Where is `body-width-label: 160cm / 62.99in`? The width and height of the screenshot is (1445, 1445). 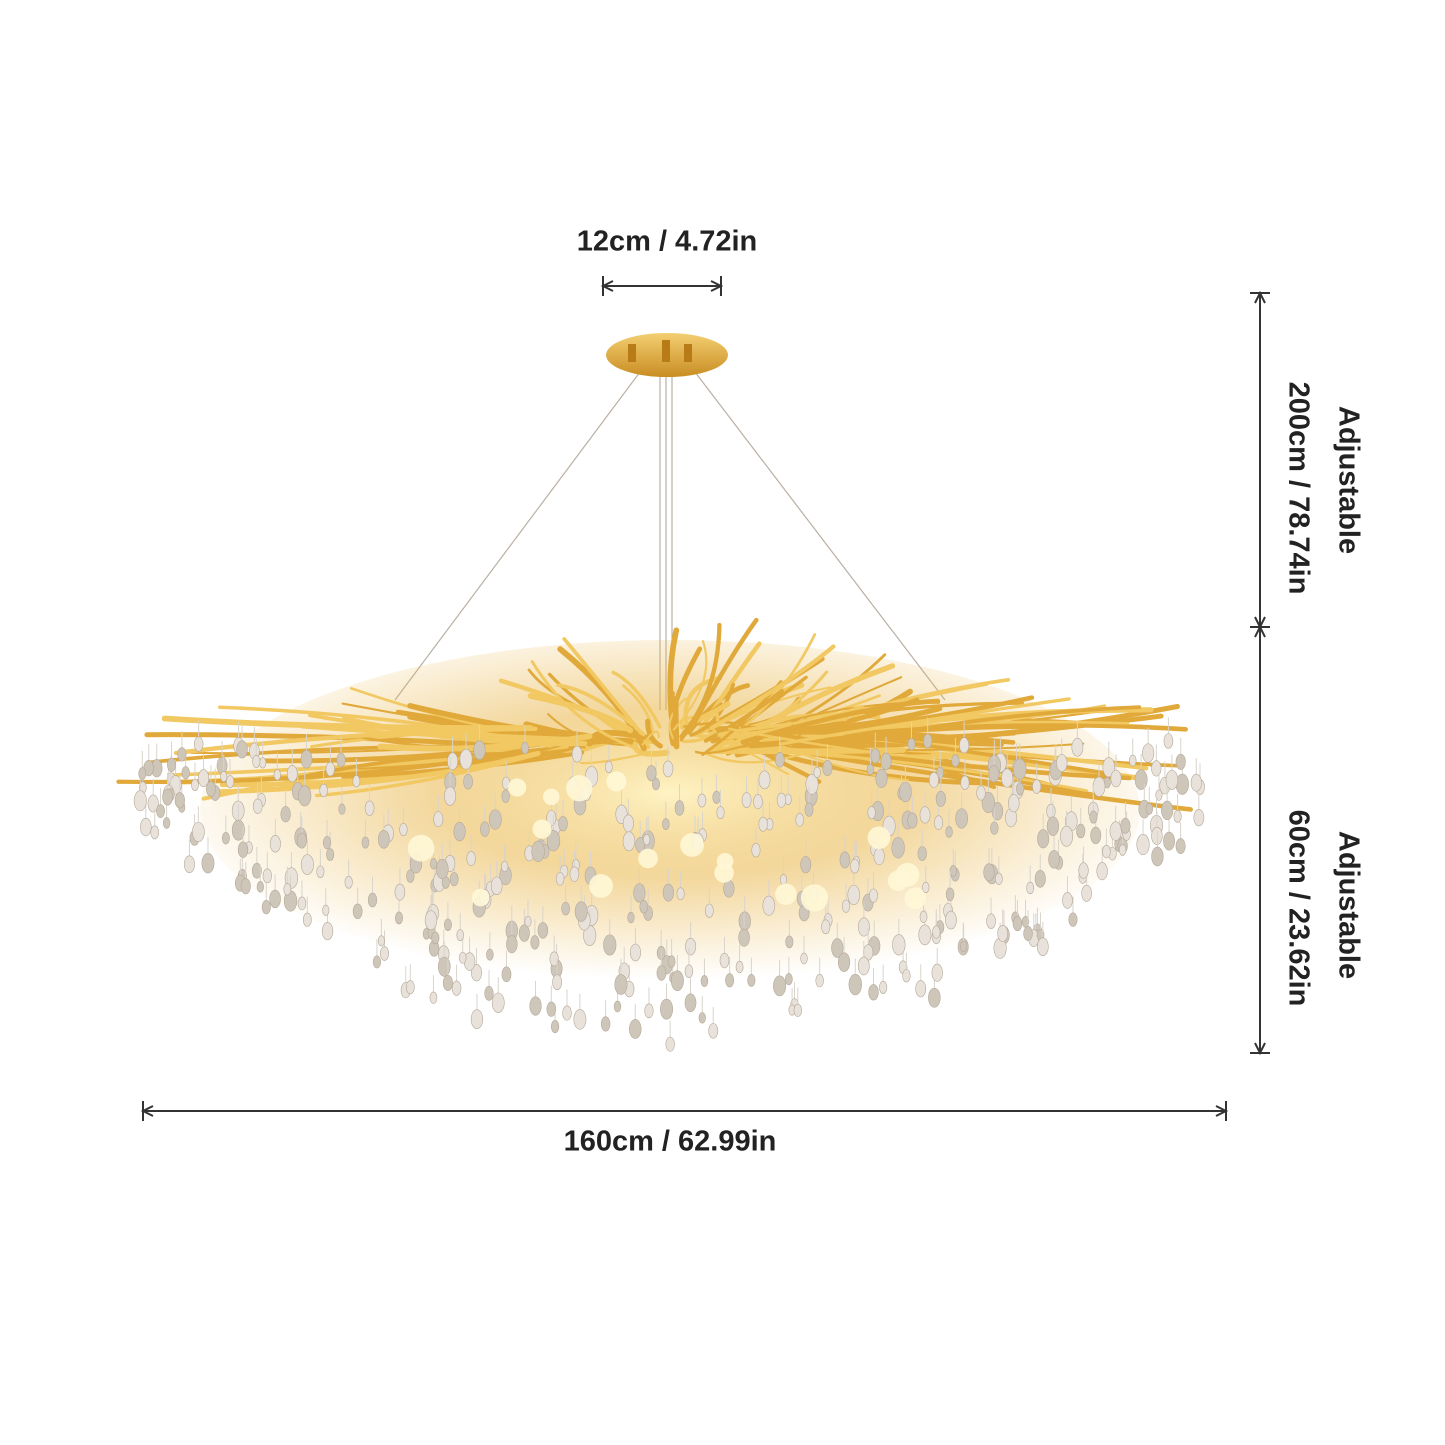
body-width-label: 160cm / 62.99in is located at coordinates (670, 1142).